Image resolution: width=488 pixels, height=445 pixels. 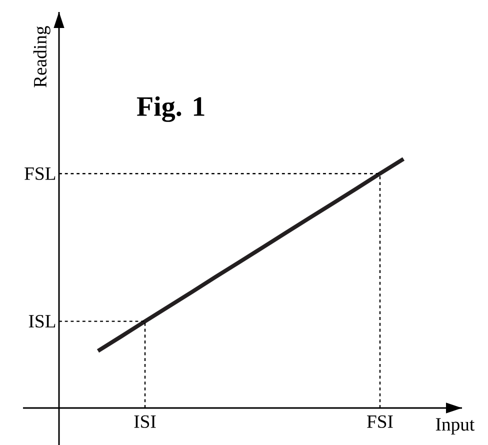 I want to click on ref-line-label: FSL, so click(x=40, y=173).